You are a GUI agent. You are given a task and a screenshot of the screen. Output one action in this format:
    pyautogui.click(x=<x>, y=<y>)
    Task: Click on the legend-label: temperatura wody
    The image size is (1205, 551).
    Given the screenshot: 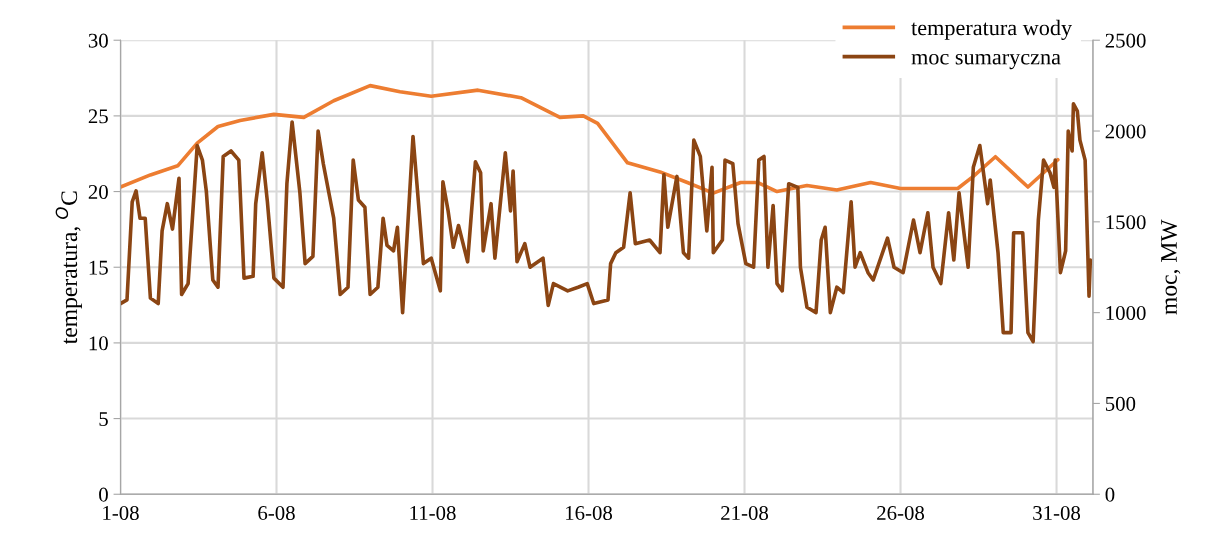 What is the action you would take?
    pyautogui.click(x=992, y=29)
    